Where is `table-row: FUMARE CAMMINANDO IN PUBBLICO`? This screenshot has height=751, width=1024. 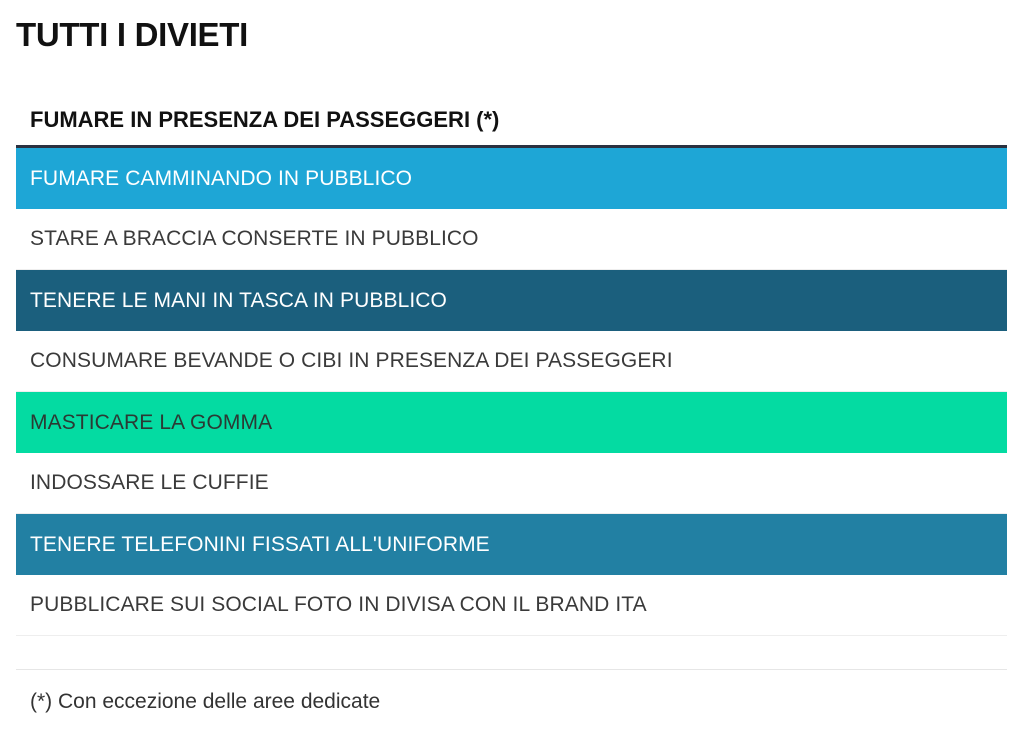
table-row: FUMARE CAMMINANDO IN PUBBLICO is located at coordinates (511, 178).